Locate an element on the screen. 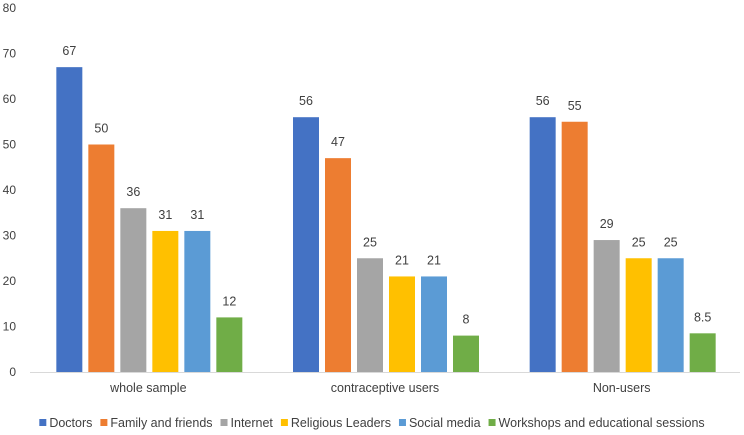 This screenshot has height=435, width=744. data-label: 8 is located at coordinates (466, 320).